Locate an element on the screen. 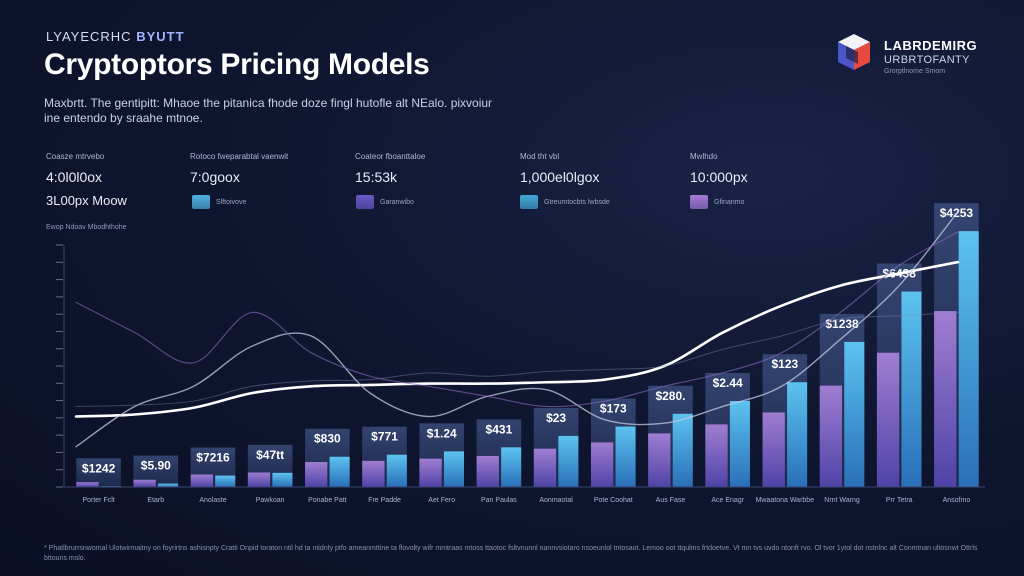  bar-value-label: $23 is located at coordinates (556, 418).